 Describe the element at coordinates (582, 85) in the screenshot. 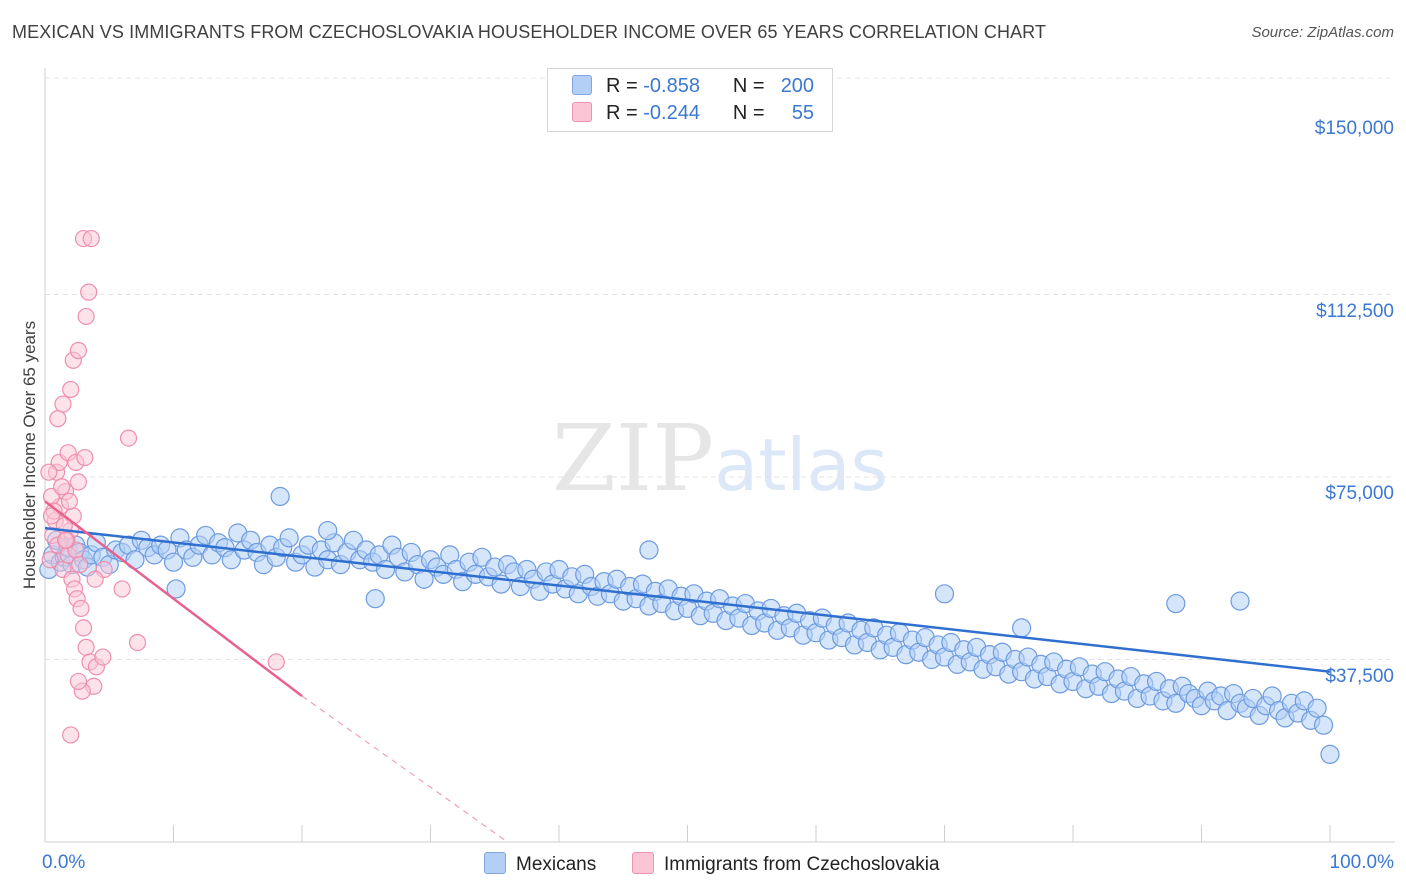

I see `mexicans-swatch` at that location.